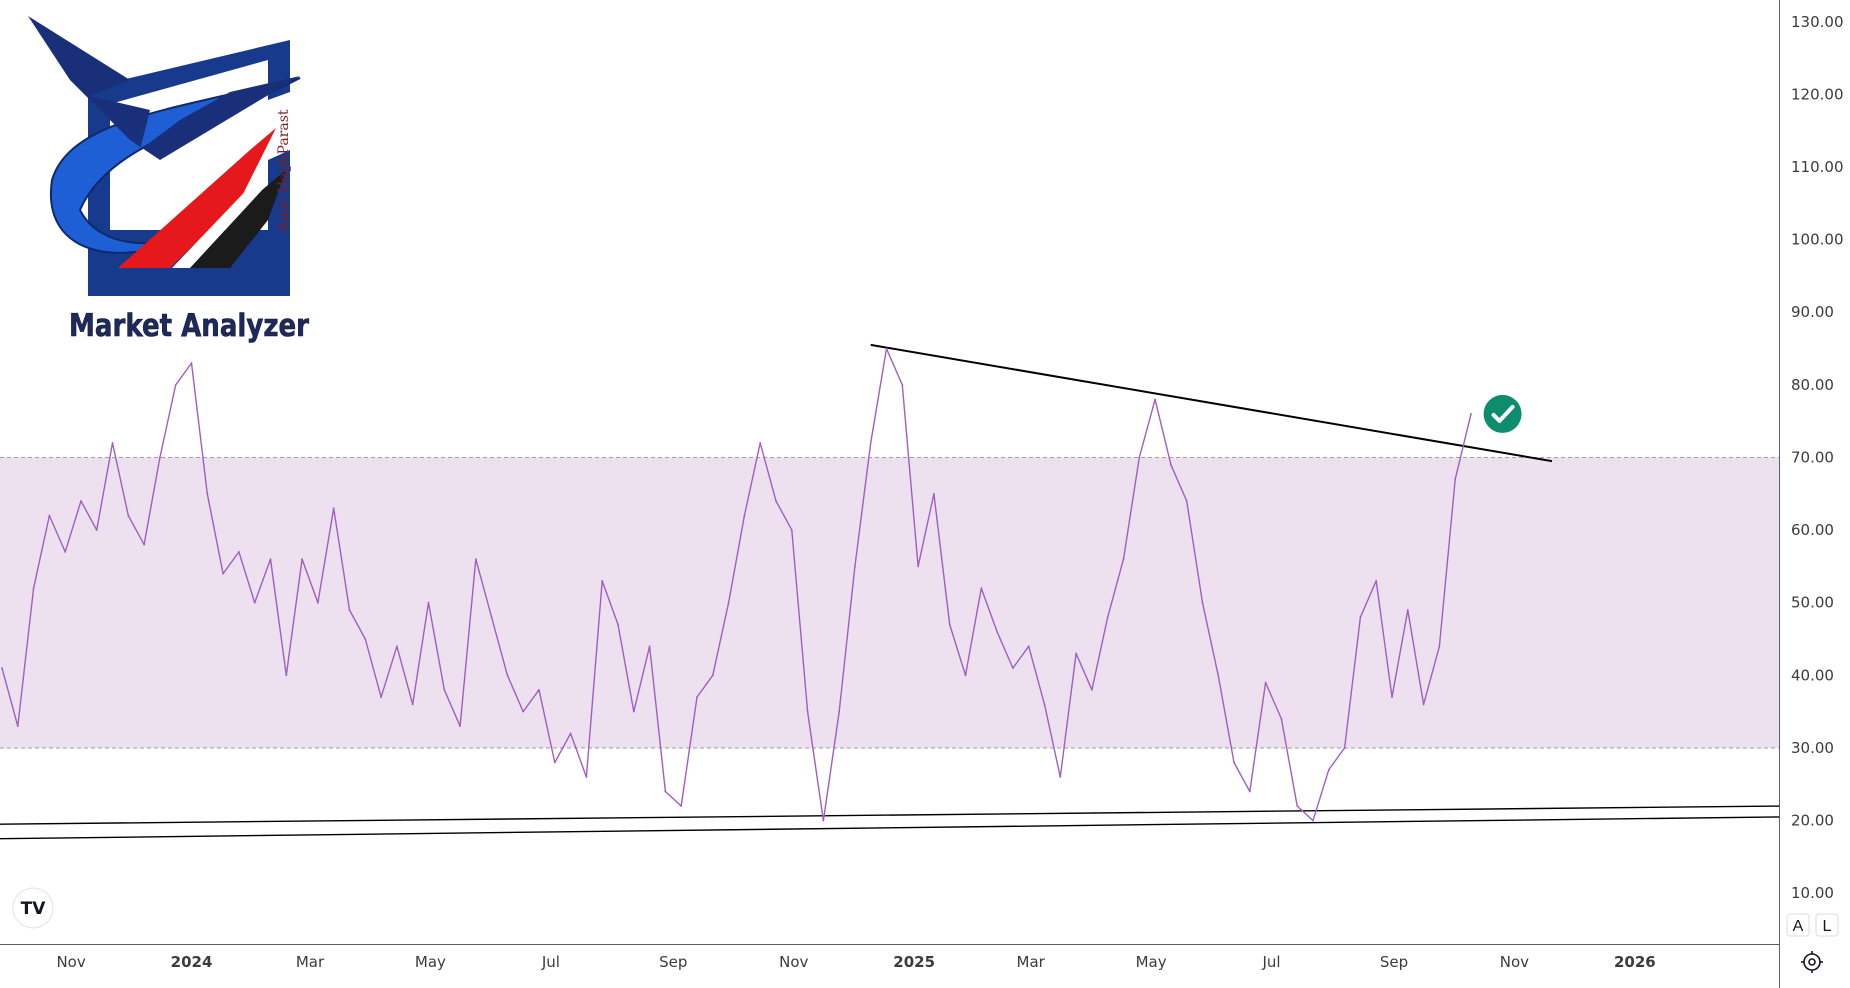 This screenshot has height=988, width=1850. What do you see at coordinates (430, 962) in the screenshot?
I see `x-tick-label: May` at bounding box center [430, 962].